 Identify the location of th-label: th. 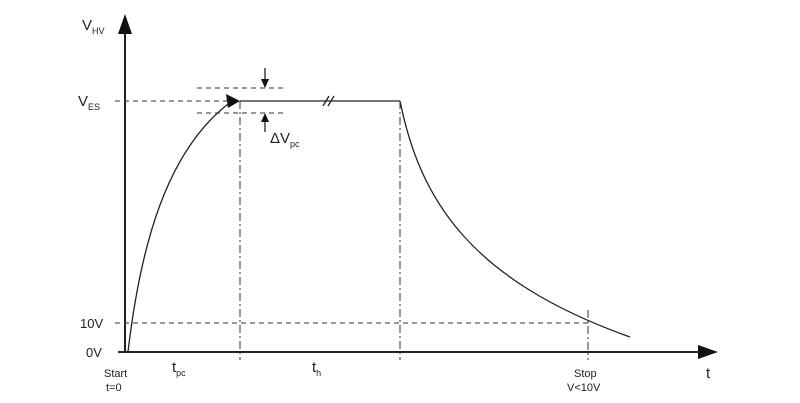
(316, 368).